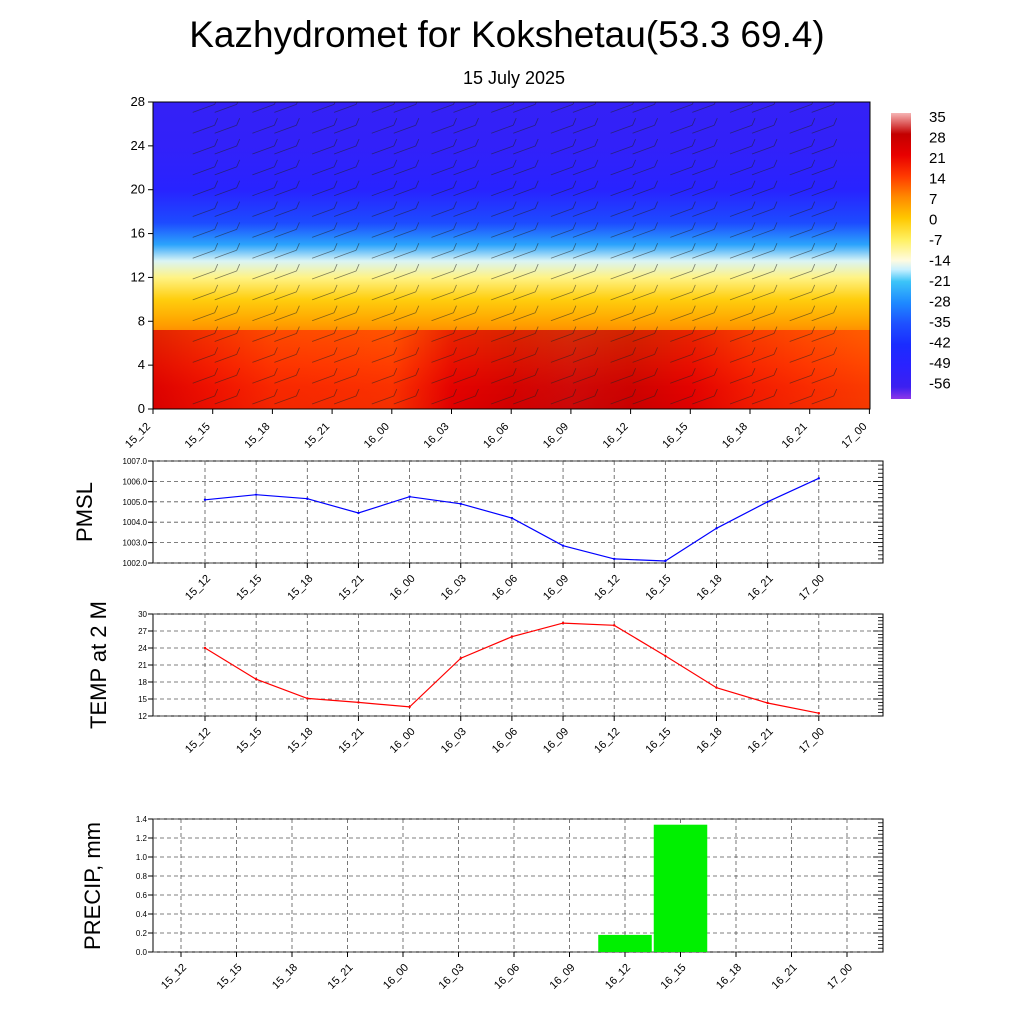 This screenshot has height=1024, width=1024. I want to click on cross-section-y-axis: 0 4 8 12 16 20 24 28, so click(142, 255).